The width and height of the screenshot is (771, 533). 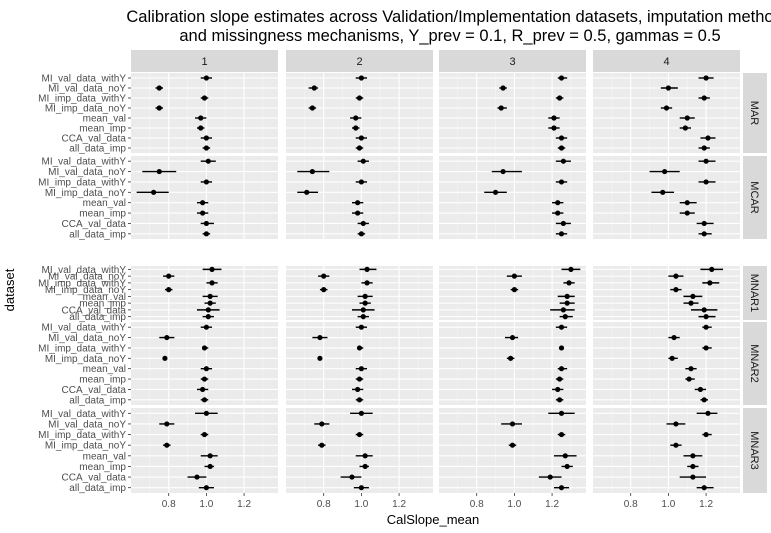 What do you see at coordinates (9, 289) in the screenshot?
I see `y-axis-title: dataset` at bounding box center [9, 289].